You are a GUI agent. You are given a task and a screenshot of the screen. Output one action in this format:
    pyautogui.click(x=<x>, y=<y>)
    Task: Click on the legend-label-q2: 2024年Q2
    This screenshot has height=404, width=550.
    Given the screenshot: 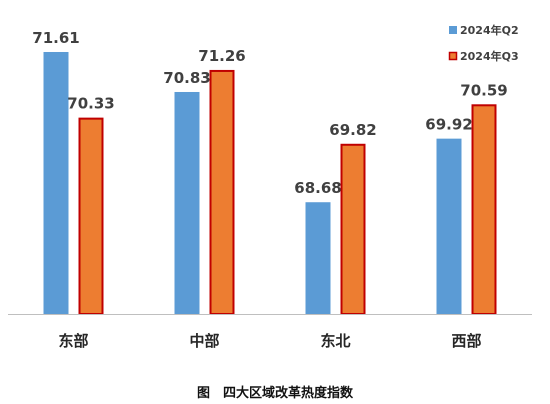 What is the action you would take?
    pyautogui.click(x=489, y=30)
    